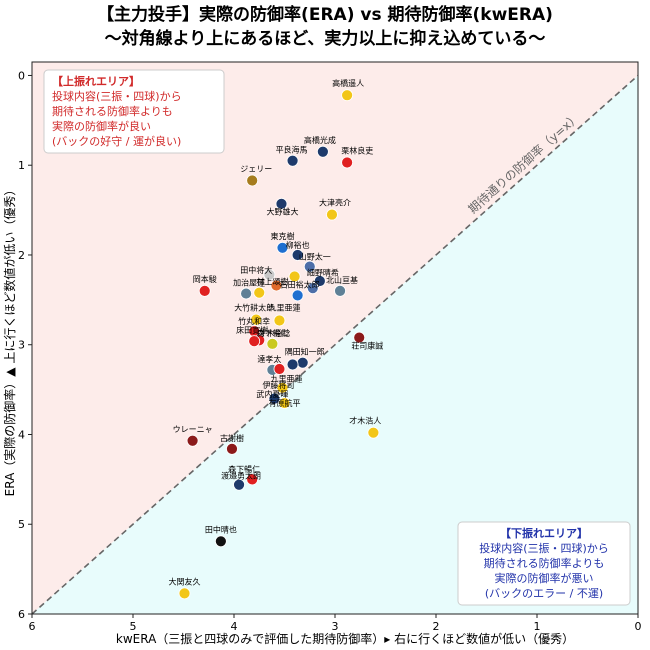  I want to click on y-axis-ticks: 0 1 2 3 4 5 6, so click(25, 345).